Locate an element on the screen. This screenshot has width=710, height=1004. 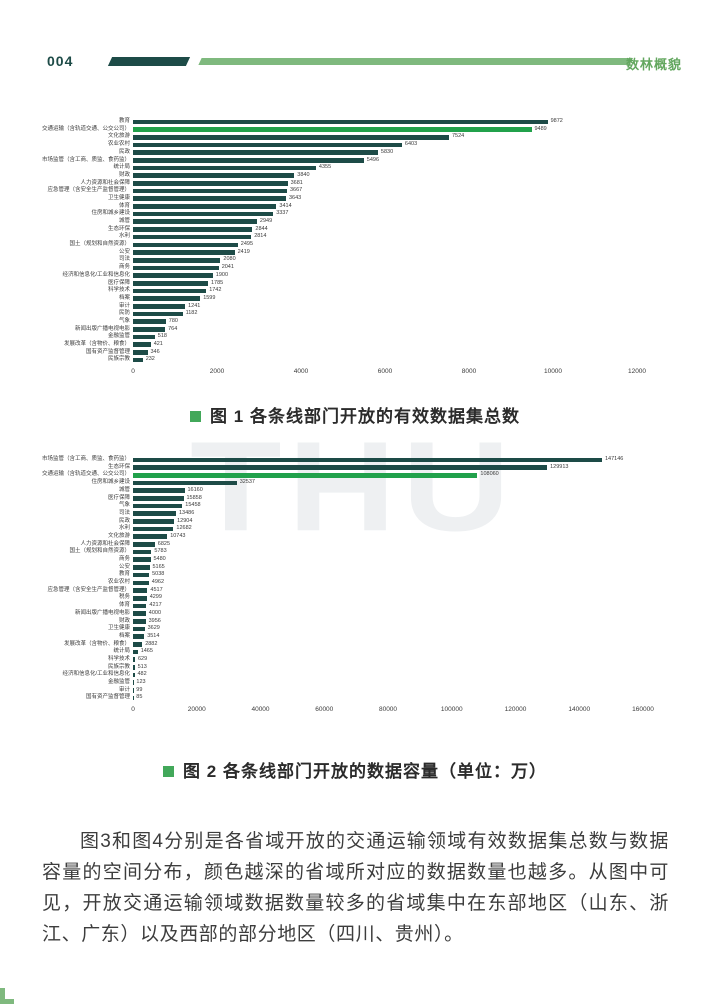
x-axis-tick-label: 0 is located at coordinates (133, 709).